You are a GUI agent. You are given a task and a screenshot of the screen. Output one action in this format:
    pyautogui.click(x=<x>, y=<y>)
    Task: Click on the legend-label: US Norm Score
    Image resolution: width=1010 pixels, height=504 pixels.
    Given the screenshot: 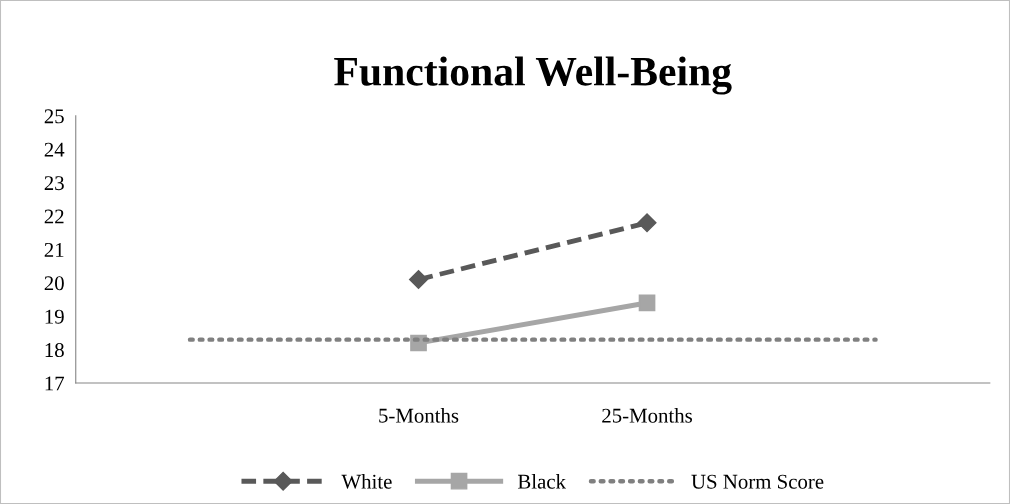 What is the action you would take?
    pyautogui.click(x=757, y=481)
    